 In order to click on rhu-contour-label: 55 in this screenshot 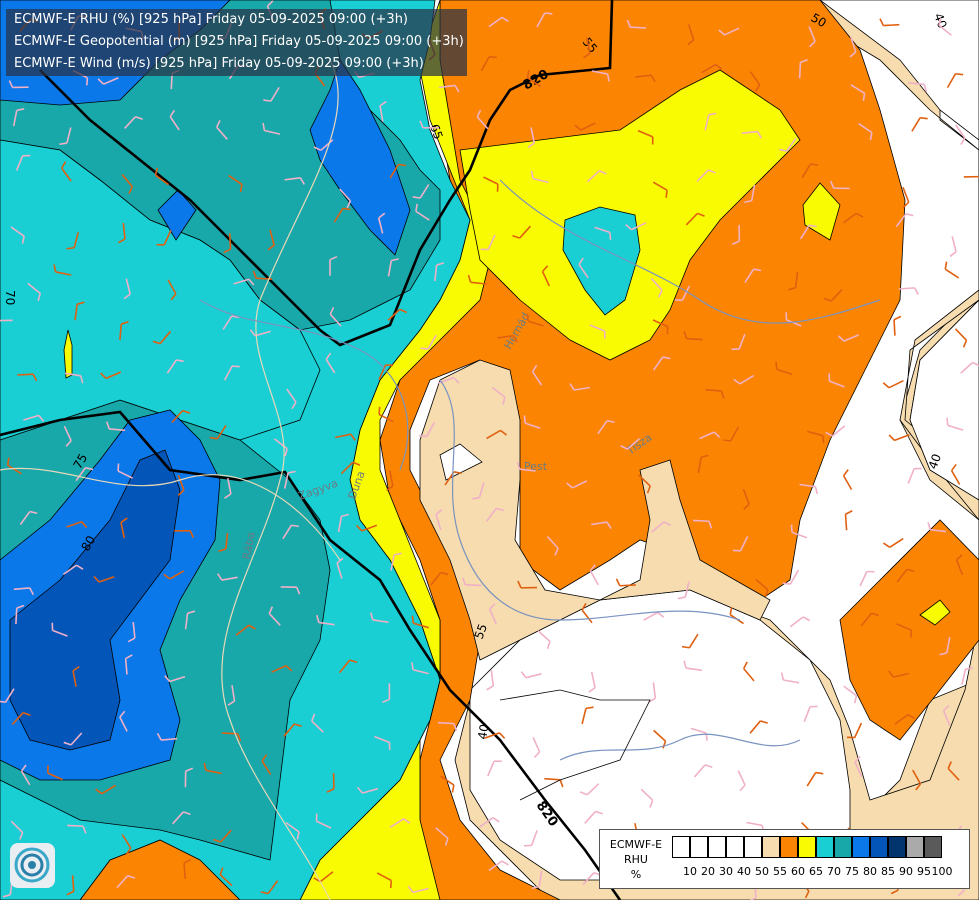, I will do `click(481, 631)`.